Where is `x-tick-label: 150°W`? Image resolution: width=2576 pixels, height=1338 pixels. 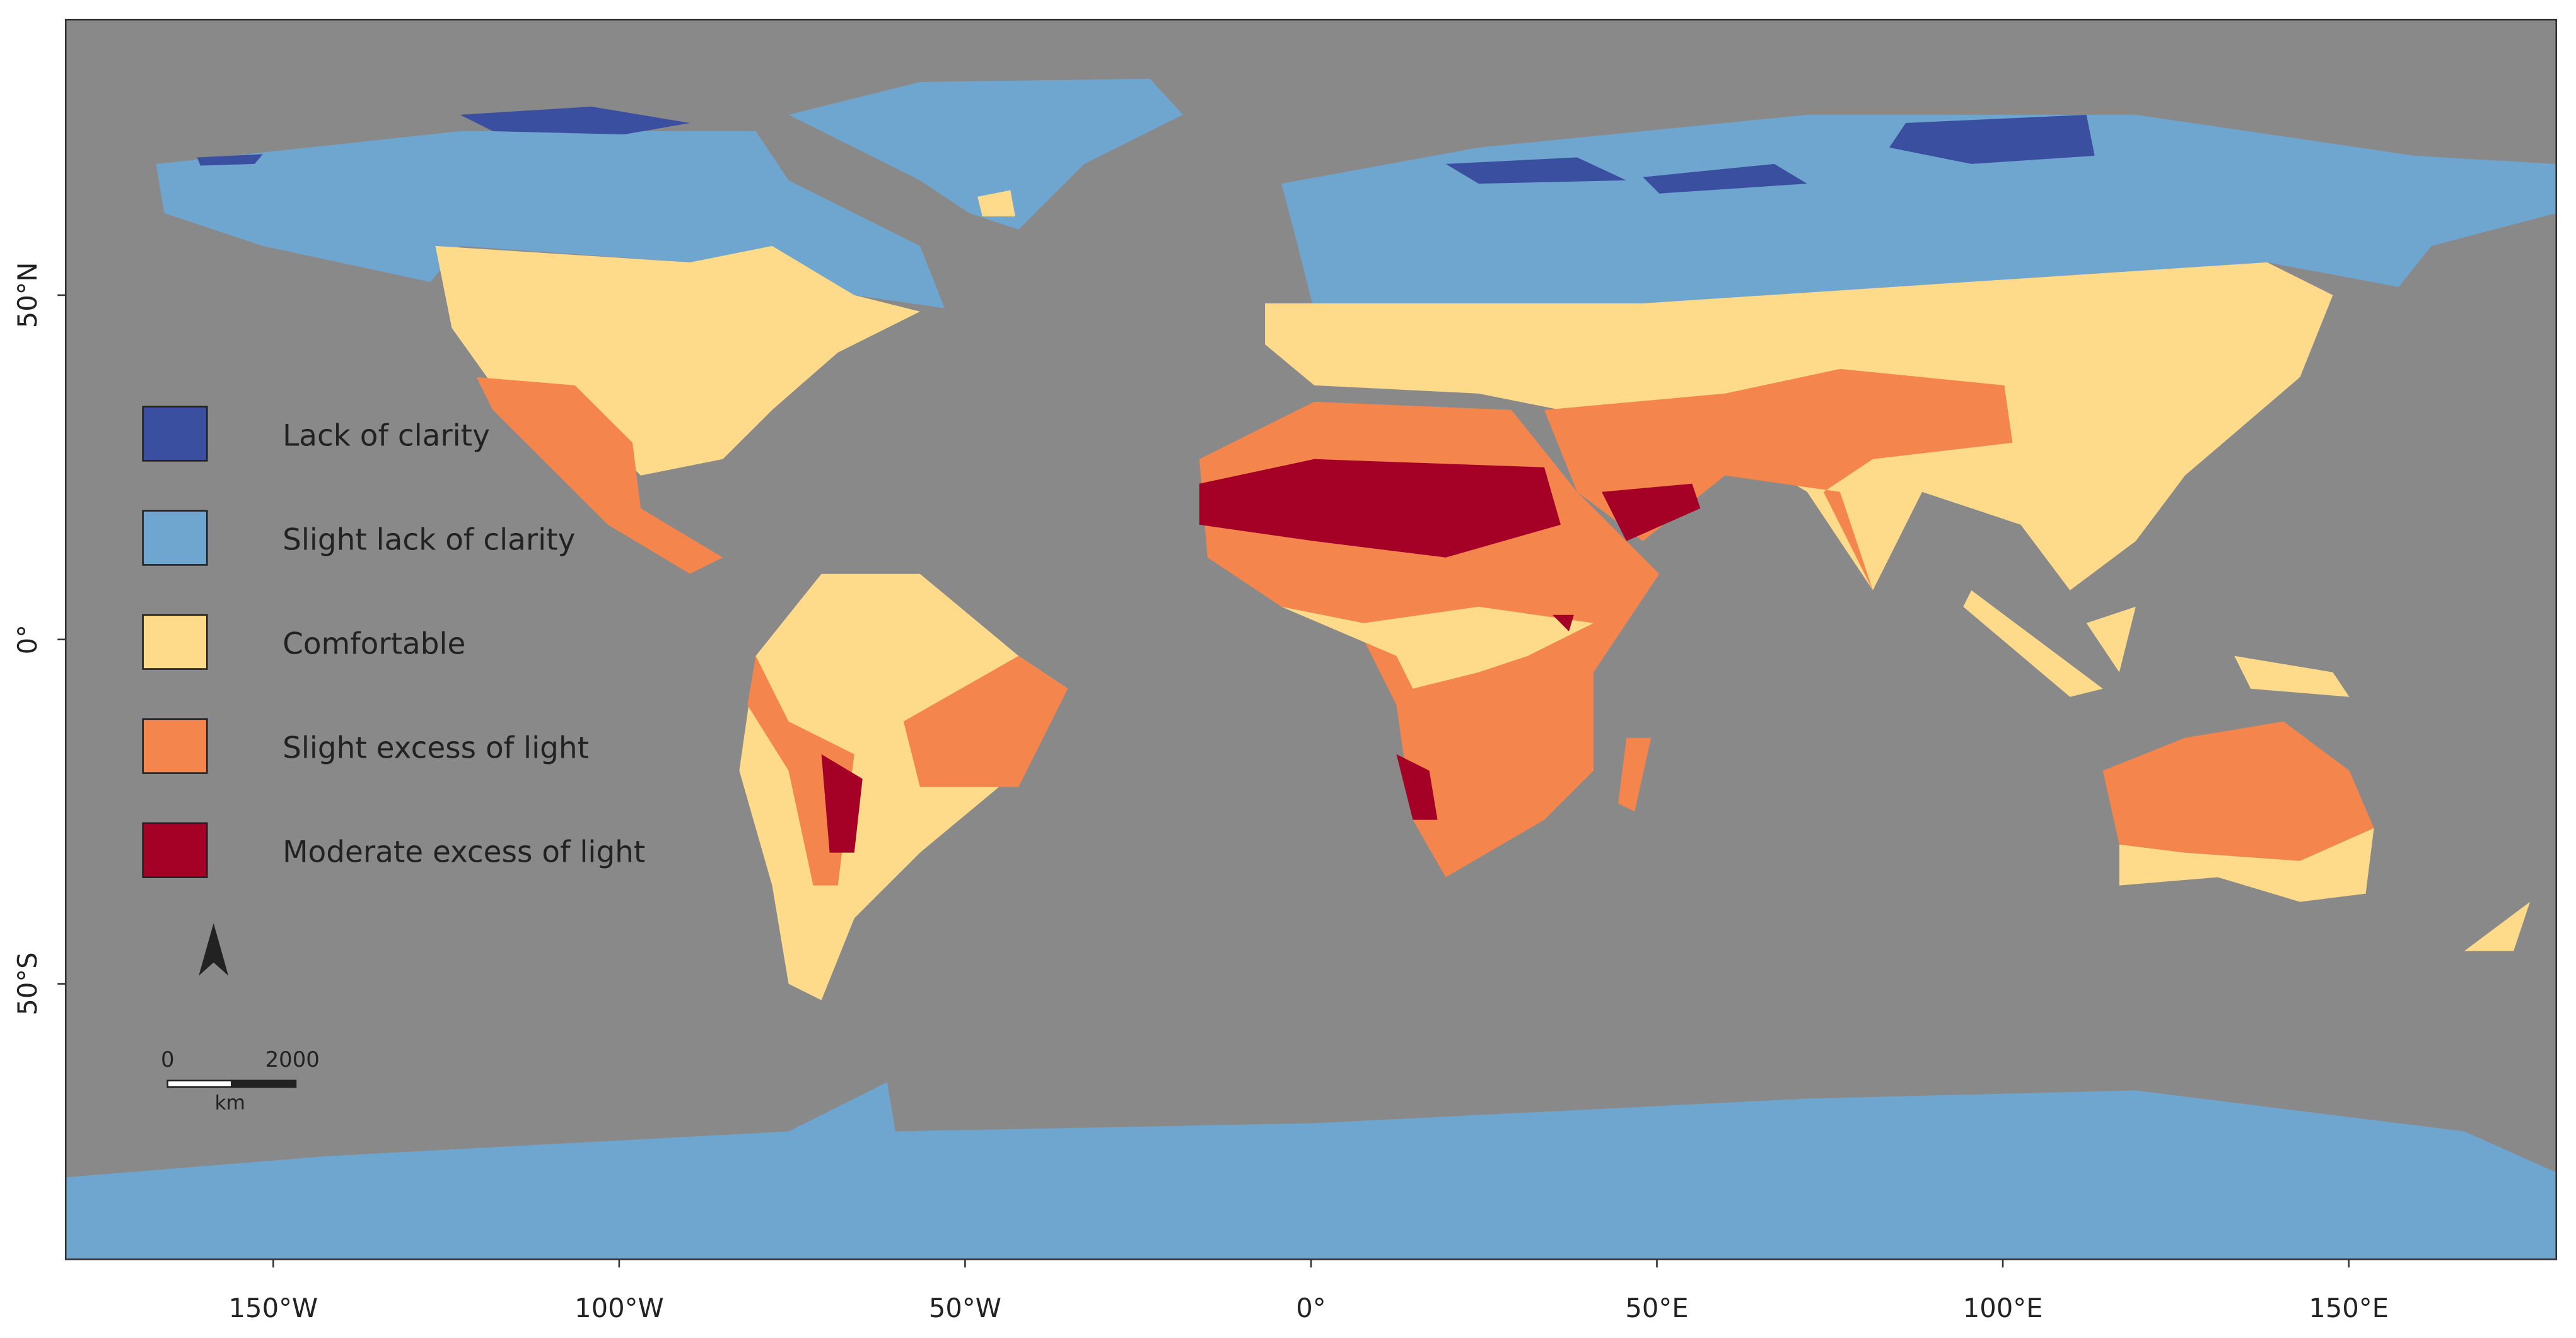
x-tick-label: 150°W is located at coordinates (274, 1308).